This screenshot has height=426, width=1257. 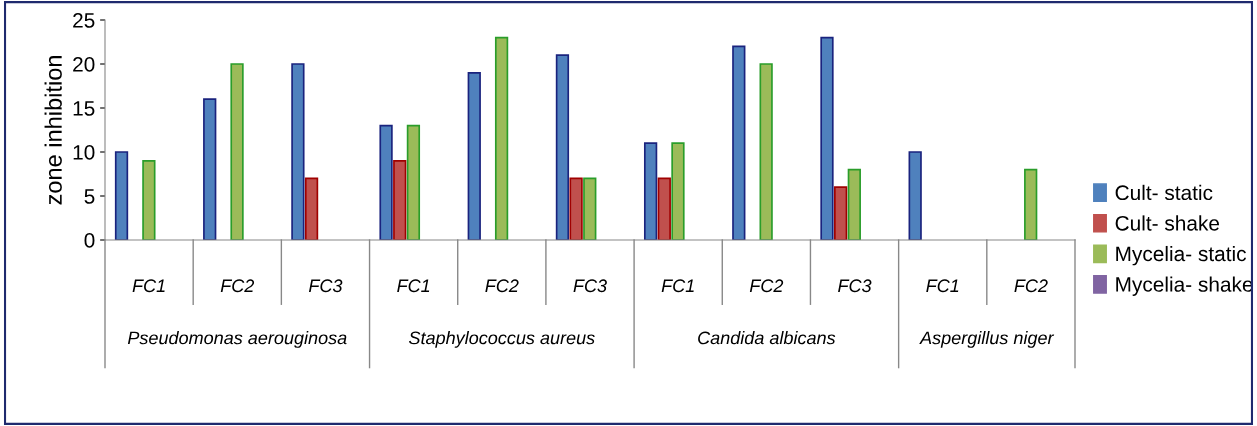 What do you see at coordinates (84, 20) in the screenshot?
I see `y-tick-label: 25` at bounding box center [84, 20].